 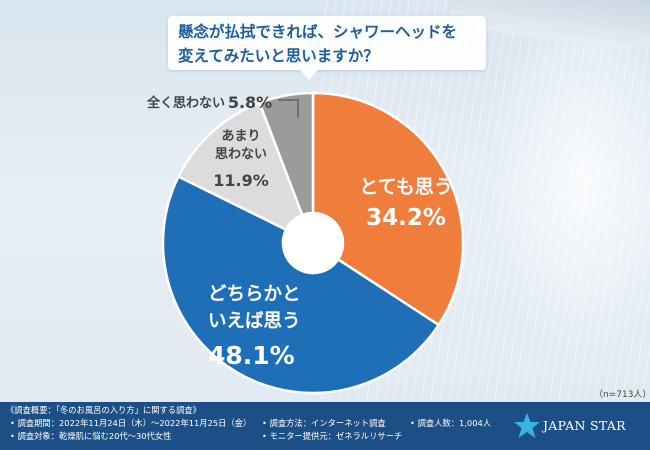 What do you see at coordinates (584, 425) in the screenshot?
I see `brand-name: JAPAN STAR` at bounding box center [584, 425].